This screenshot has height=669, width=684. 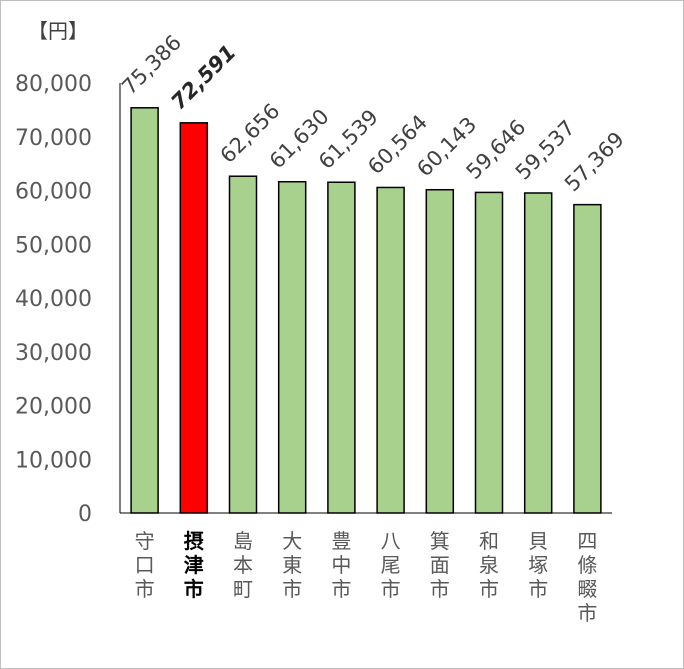 What do you see at coordinates (194, 565) in the screenshot?
I see `x-tick-label: 摂津市` at bounding box center [194, 565].